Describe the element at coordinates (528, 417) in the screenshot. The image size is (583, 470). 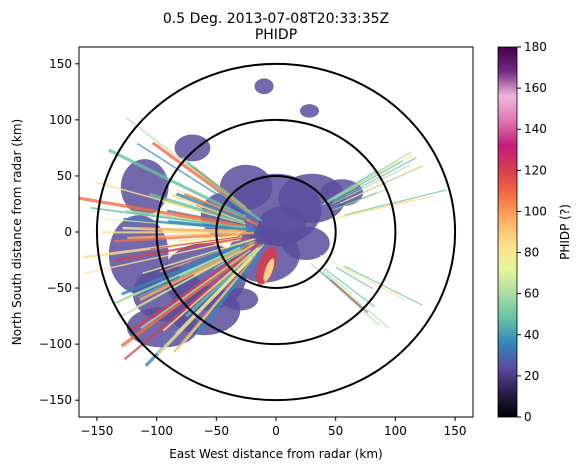
I see `colorbar-tick-label: 0` at that location.